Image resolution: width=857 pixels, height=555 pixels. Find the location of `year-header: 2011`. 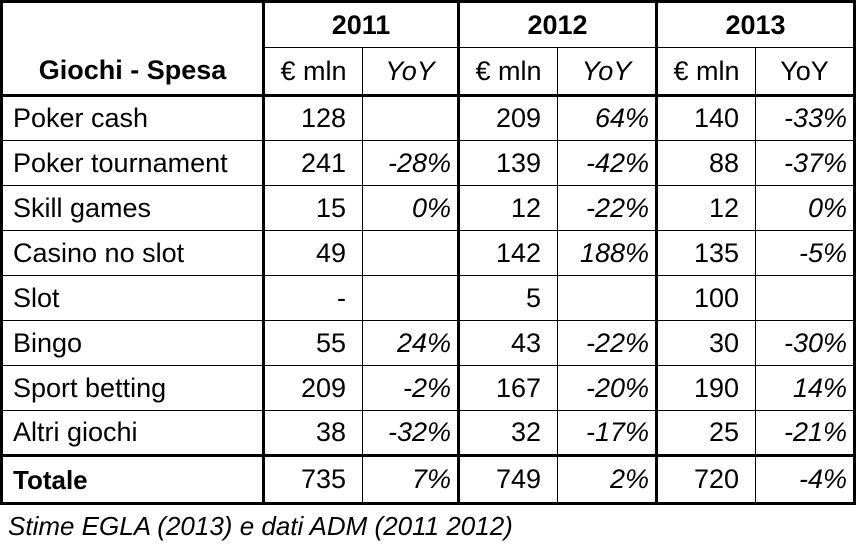

year-header: 2011 is located at coordinates (361, 24).